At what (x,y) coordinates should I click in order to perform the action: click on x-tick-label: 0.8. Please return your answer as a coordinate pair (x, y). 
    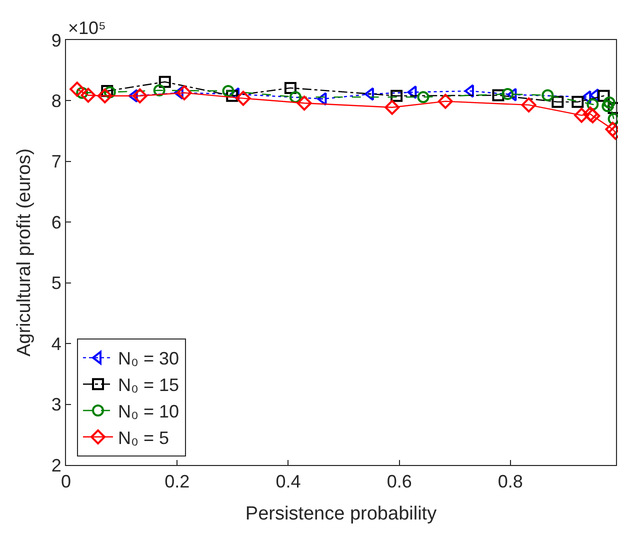
    Looking at the image, I should click on (510, 482).